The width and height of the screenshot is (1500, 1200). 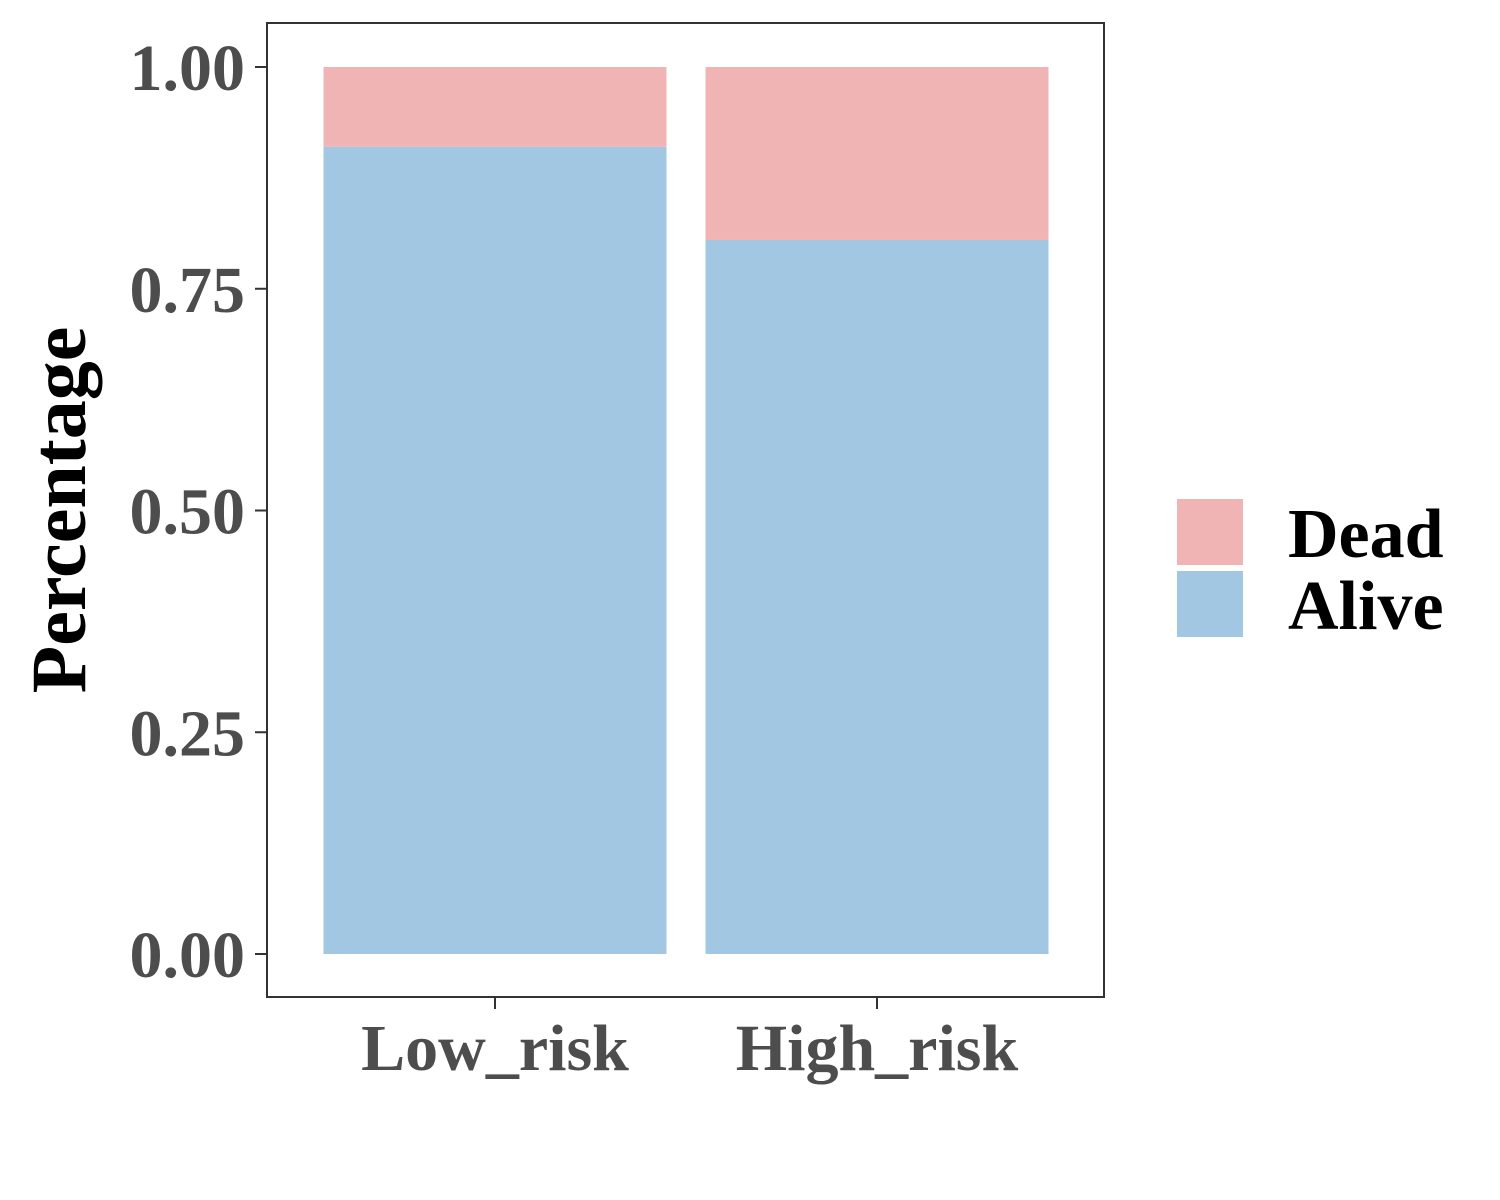 I want to click on y-tick-label: 0.25, so click(x=188, y=733).